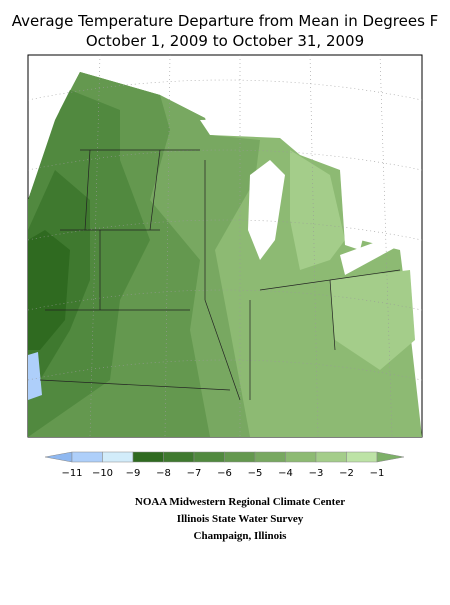 Image resolution: width=450 pixels, height=605 pixels. What do you see at coordinates (163, 473) in the screenshot?
I see `legend-label: −8` at bounding box center [163, 473].